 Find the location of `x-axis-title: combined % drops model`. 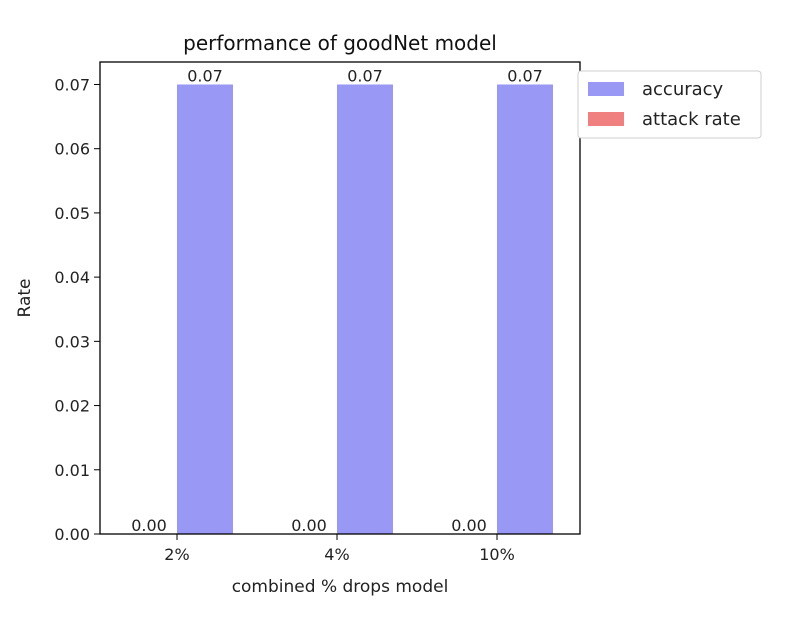

x-axis-title: combined % drops model is located at coordinates (340, 587).